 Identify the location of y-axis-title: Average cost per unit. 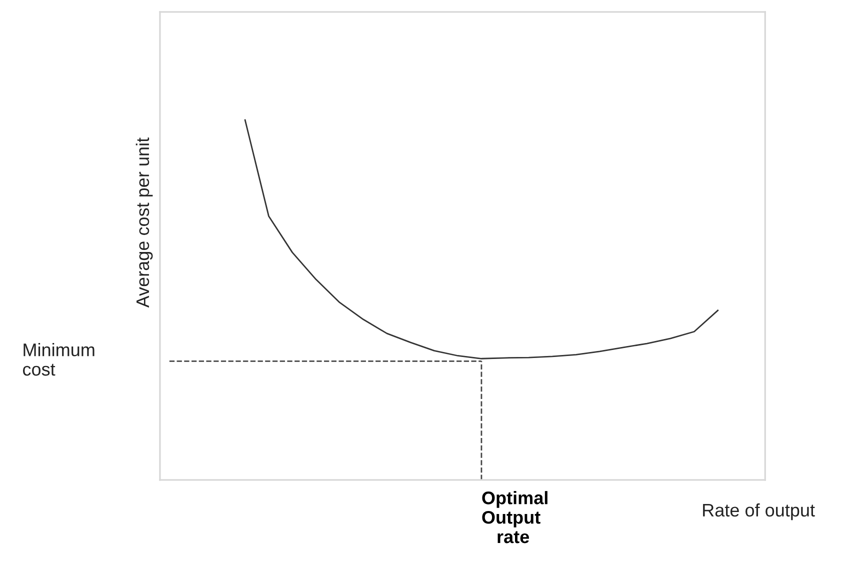
(144, 223).